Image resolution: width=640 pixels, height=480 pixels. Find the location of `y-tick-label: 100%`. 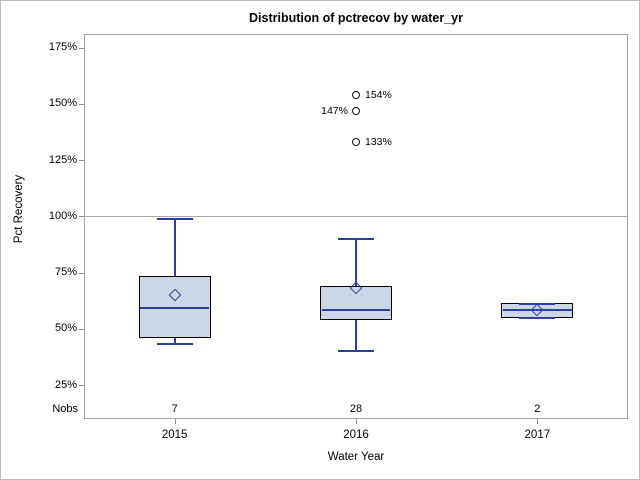

y-tick-label: 100% is located at coordinates (62, 215).